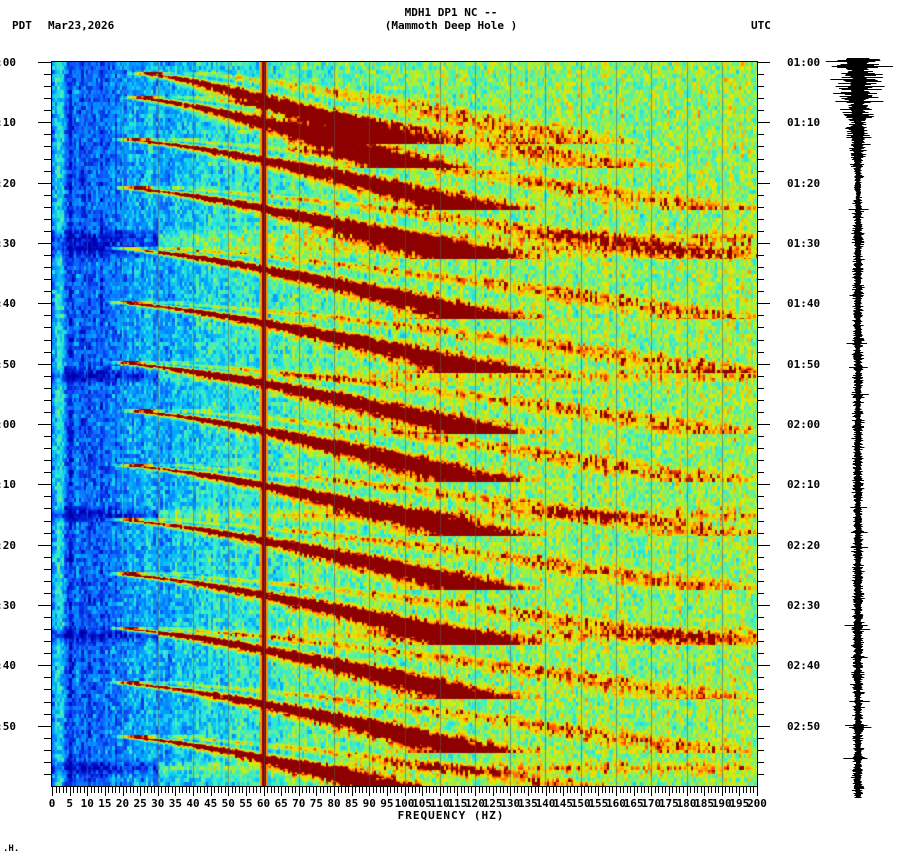  I want to click on timezone-label-right: UTC, so click(761, 25).